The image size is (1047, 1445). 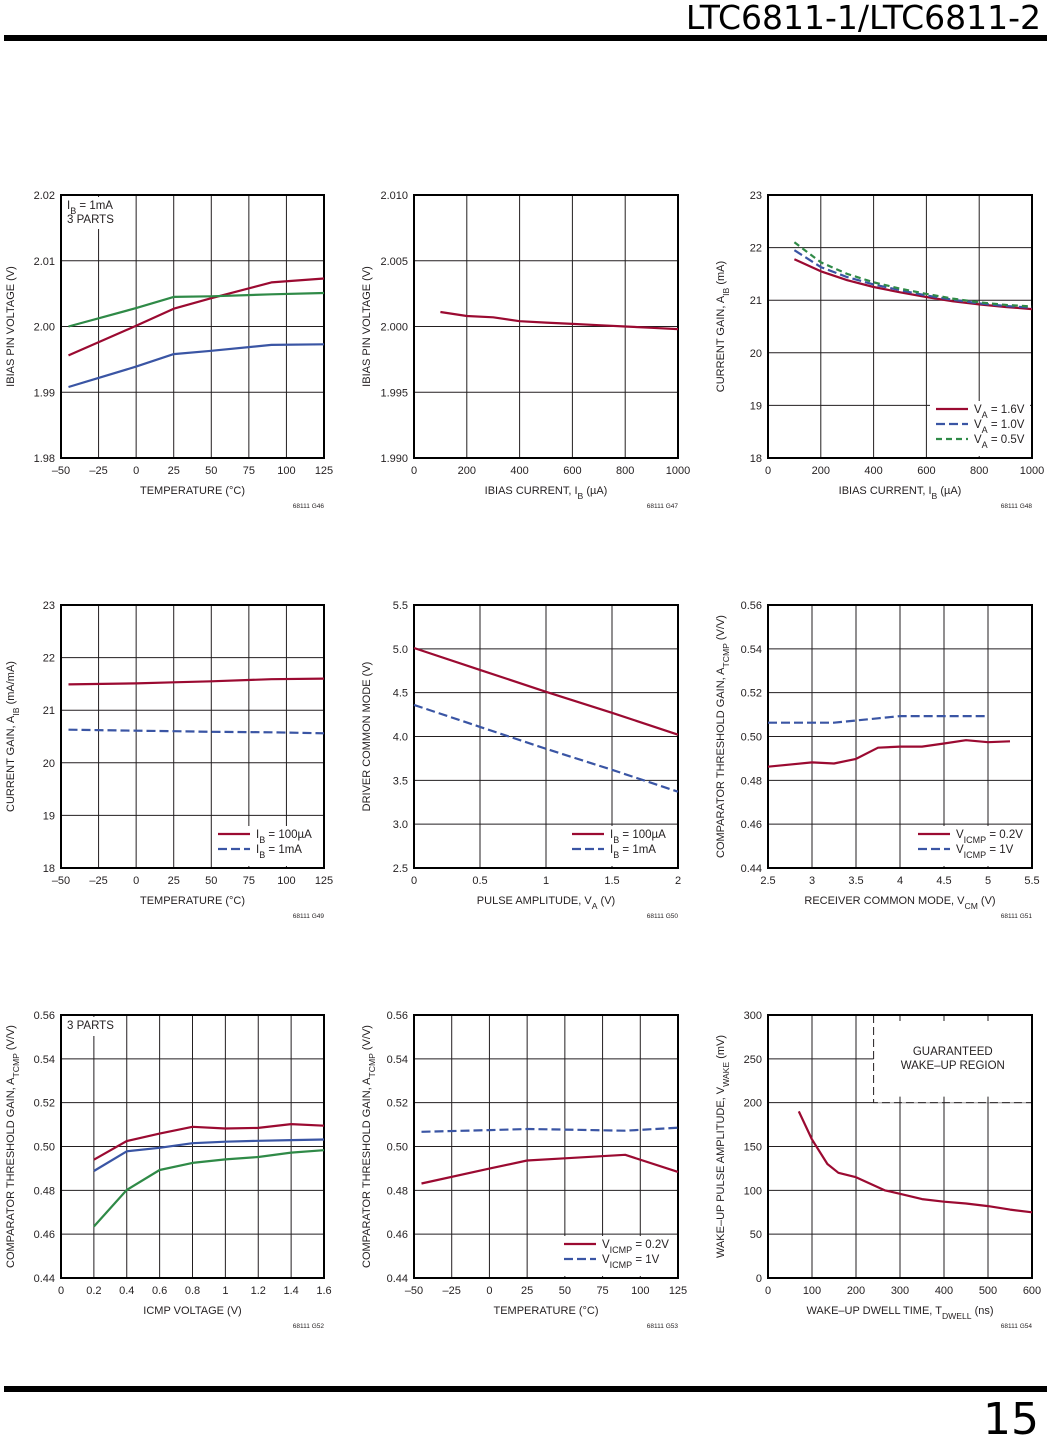 What do you see at coordinates (49, 711) in the screenshot?
I see `y-tick-label: 21` at bounding box center [49, 711].